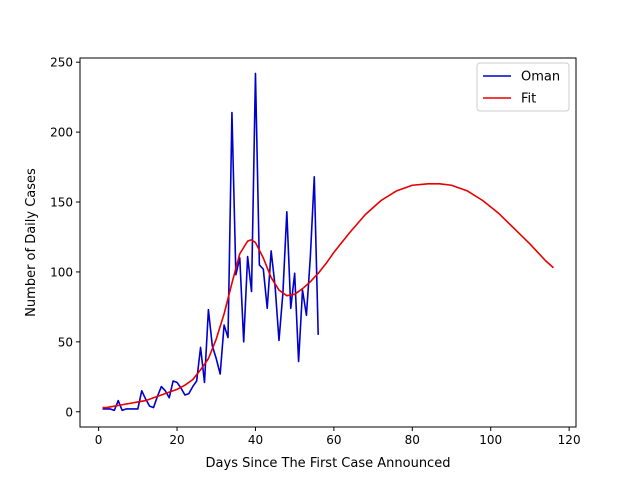 This screenshot has height=480, width=640. I want to click on x-tick-label: 40, so click(255, 440).